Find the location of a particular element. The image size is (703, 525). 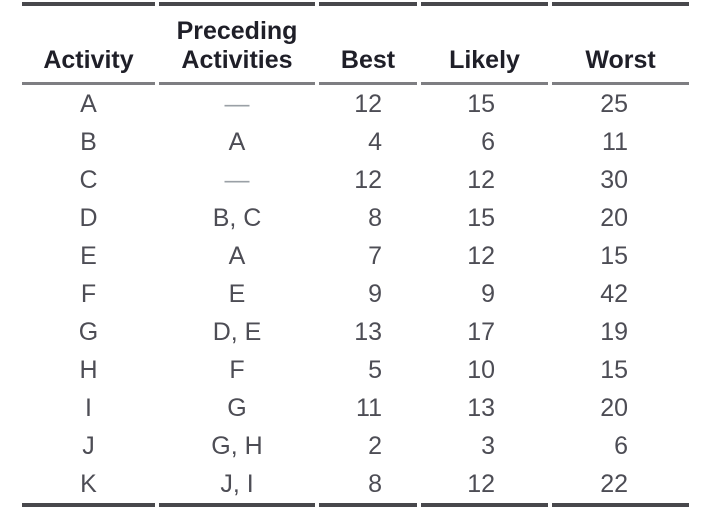

table-row: K J, I 8 12 22 is located at coordinates (355, 486).